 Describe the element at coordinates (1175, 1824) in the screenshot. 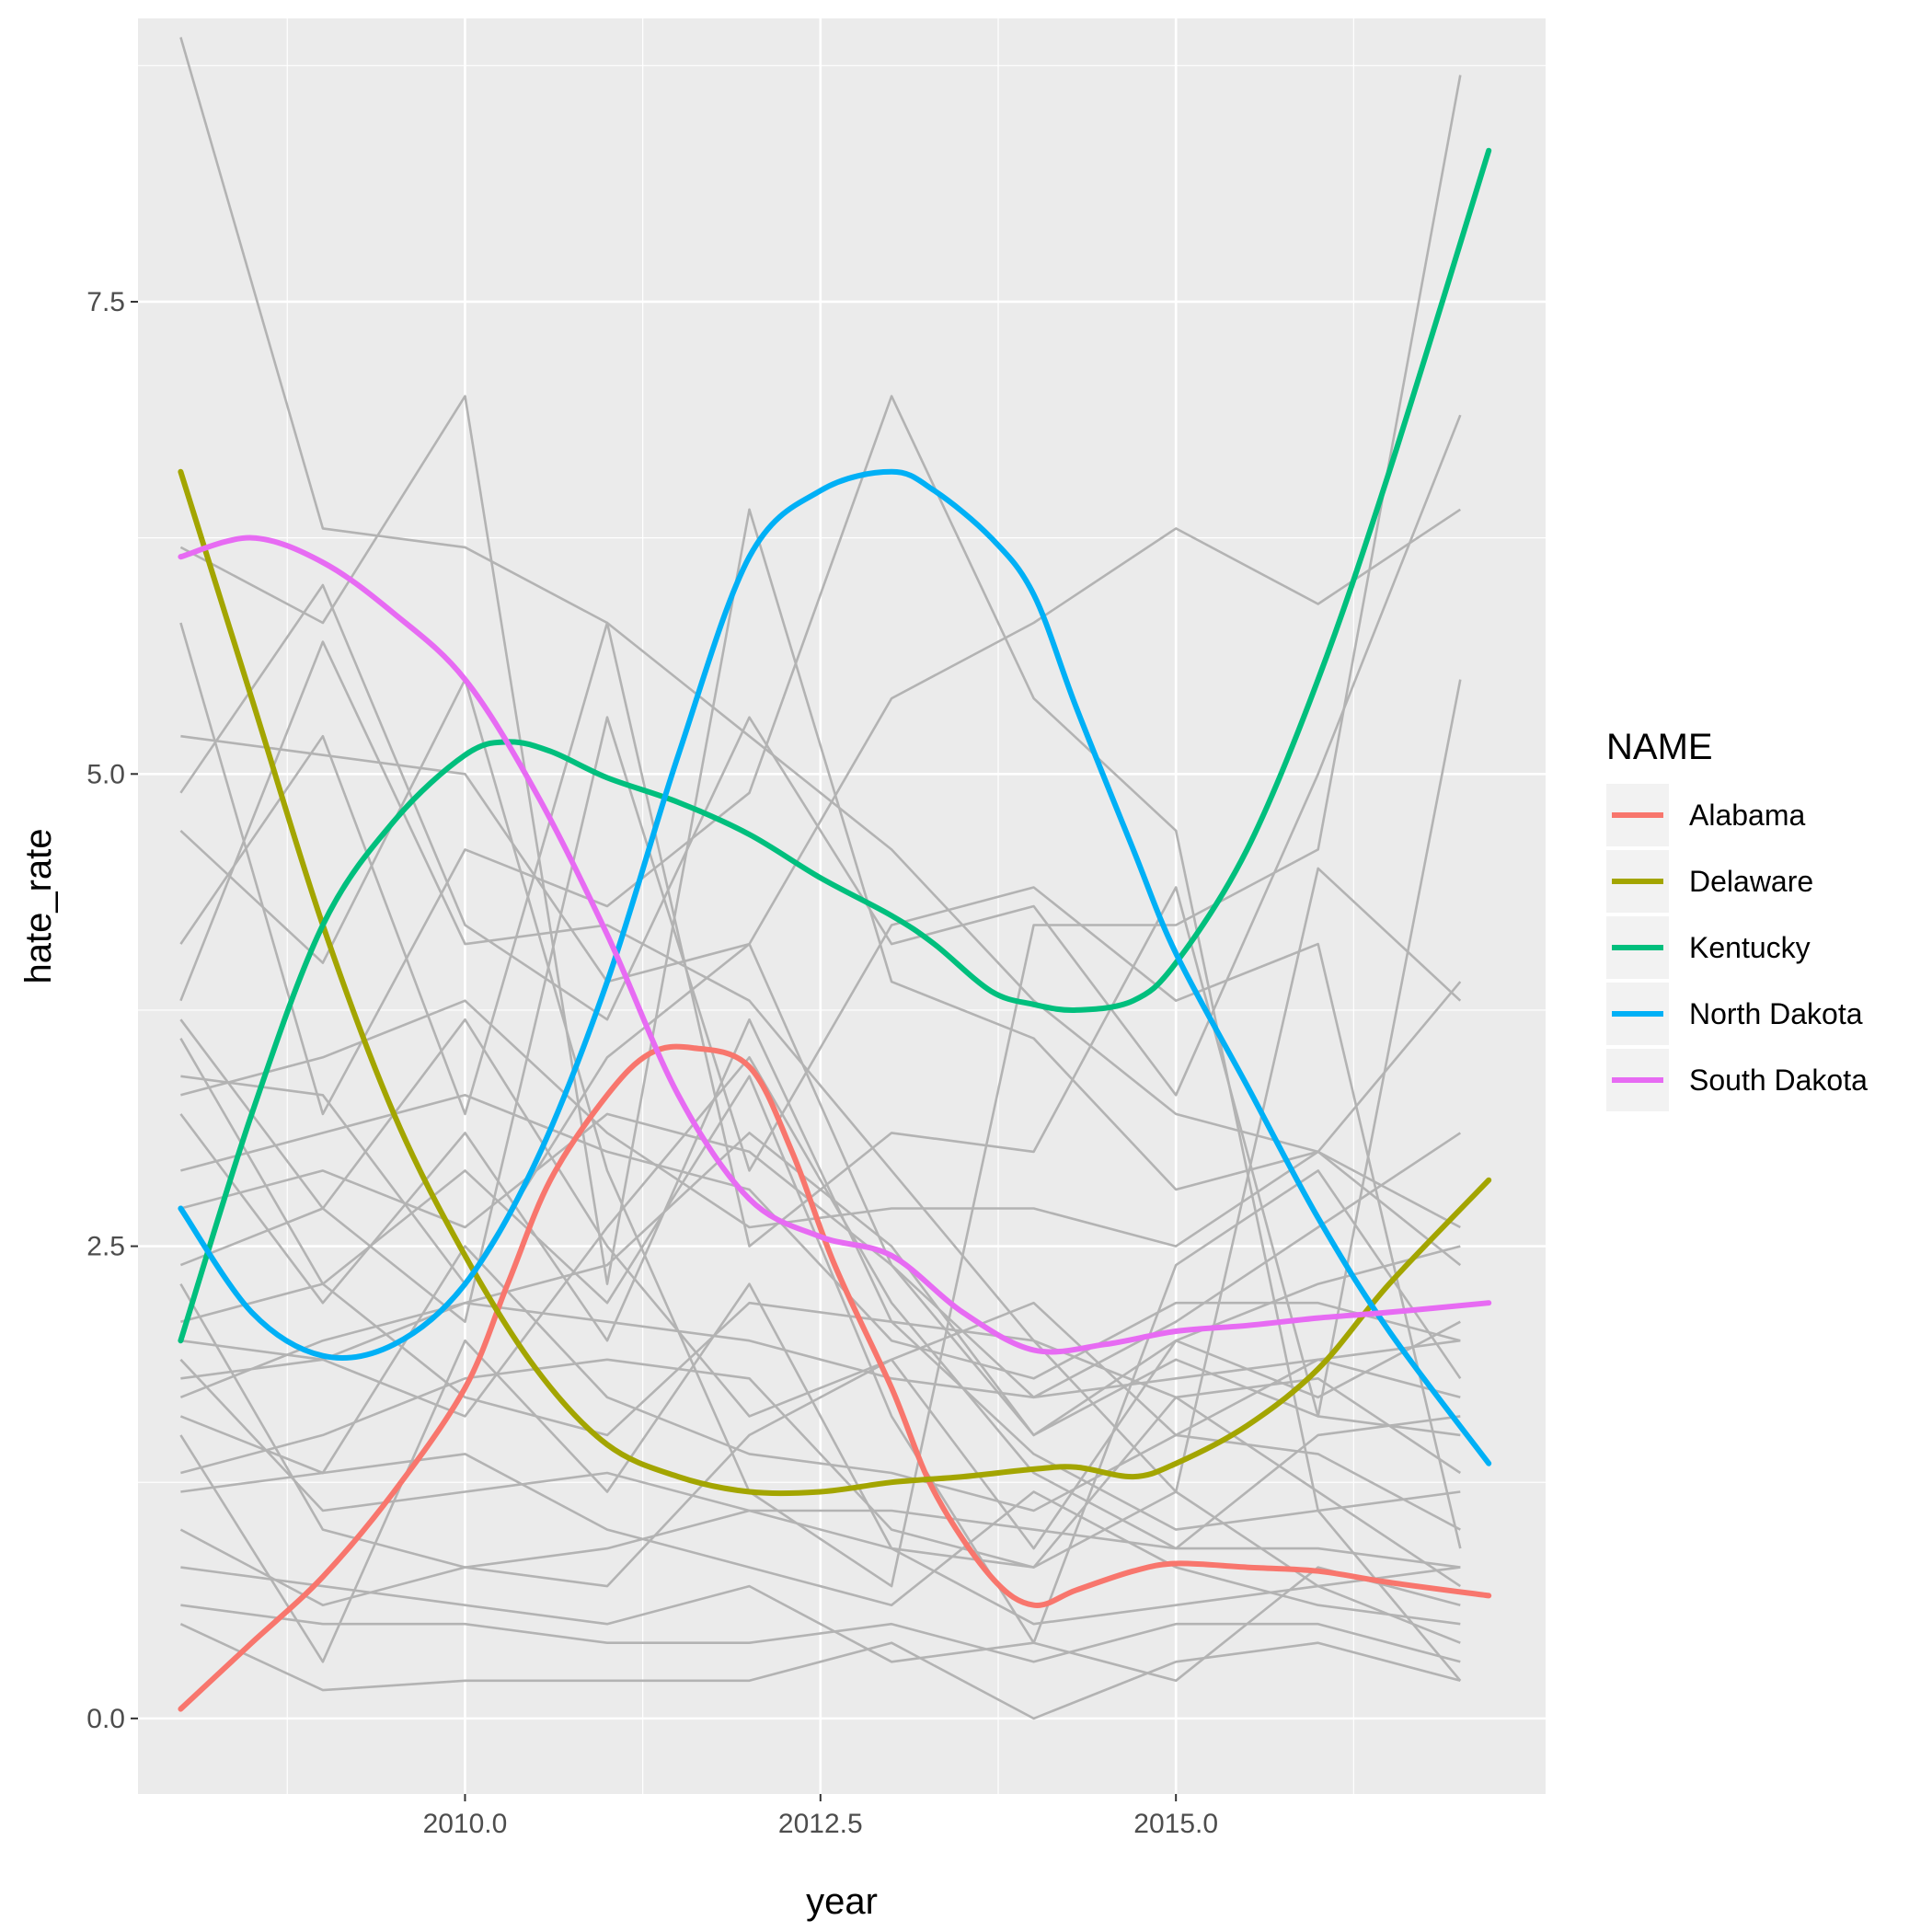

I see `x-tick-label: 2015.0` at that location.